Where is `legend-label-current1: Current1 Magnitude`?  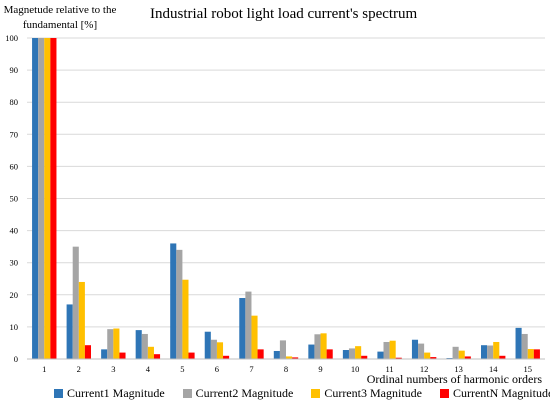 legend-label-current1: Current1 Magnitude is located at coordinates (116, 393).